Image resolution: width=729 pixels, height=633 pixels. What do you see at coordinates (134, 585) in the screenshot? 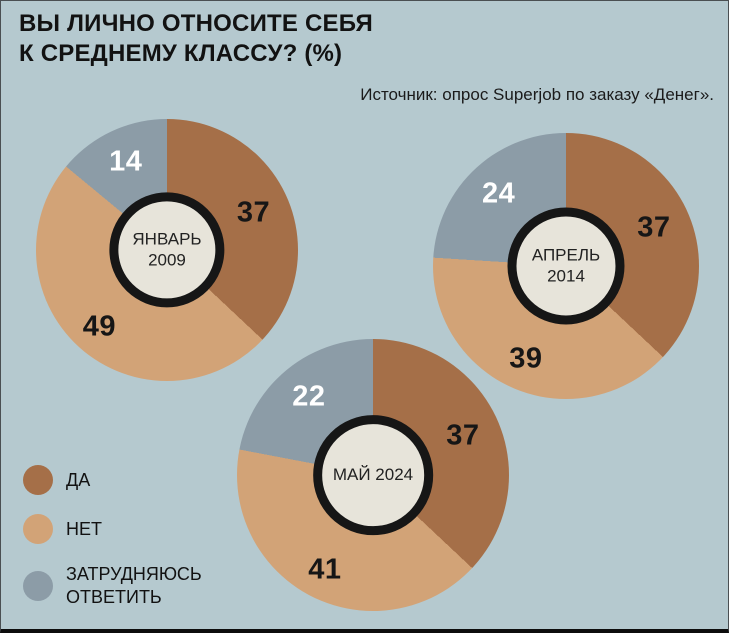
I see `legend-label-unsure: ЗАТРУДНЯЮСЬ ОТВЕТИТЬ` at bounding box center [134, 585].